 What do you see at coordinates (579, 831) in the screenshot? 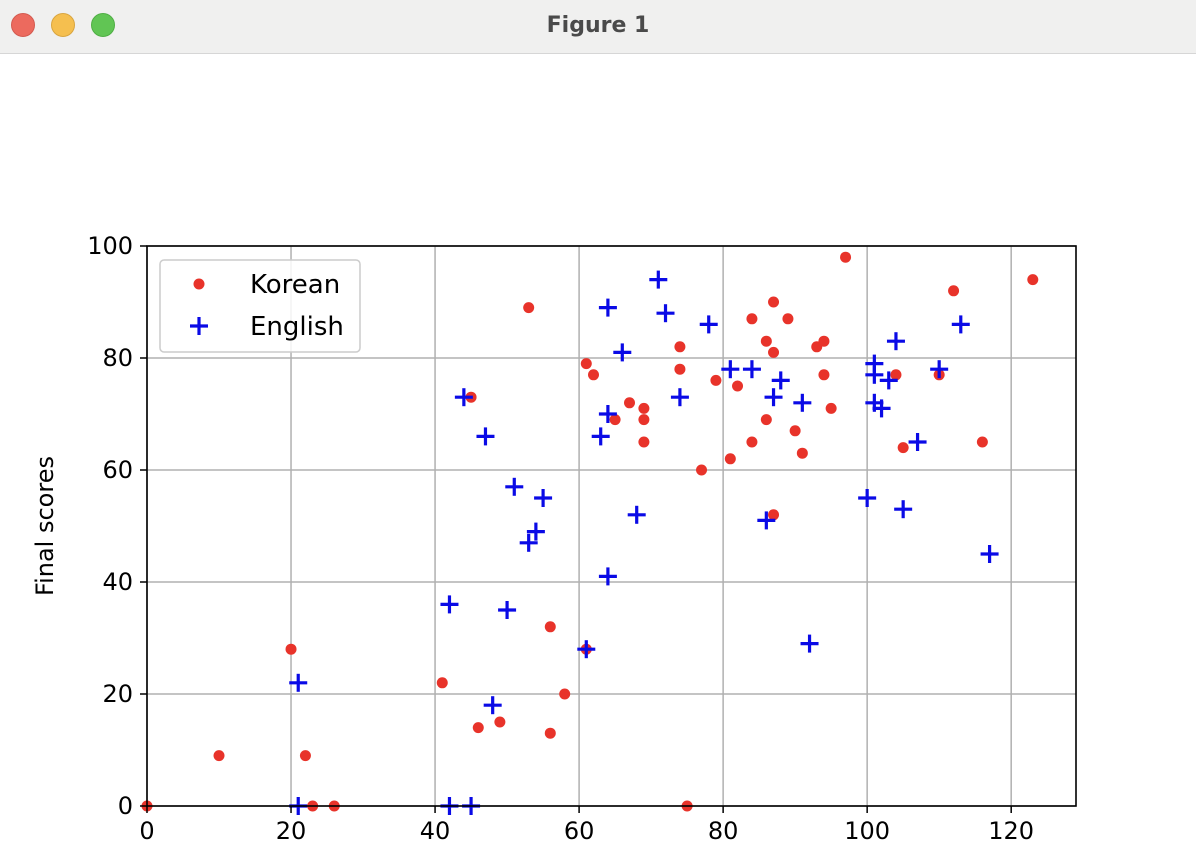
I see `x-tick-label: 60` at bounding box center [579, 831].